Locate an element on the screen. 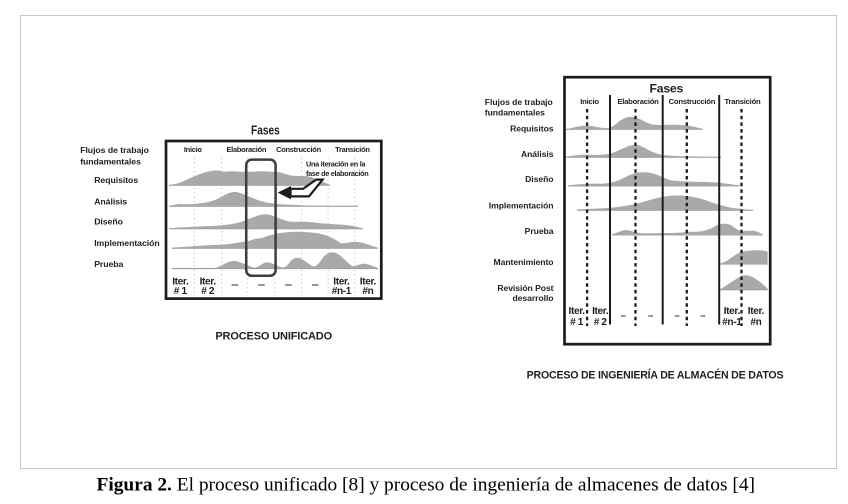 This screenshot has width=848, height=504. svg-text: Revisión Post is located at coordinates (525, 288).